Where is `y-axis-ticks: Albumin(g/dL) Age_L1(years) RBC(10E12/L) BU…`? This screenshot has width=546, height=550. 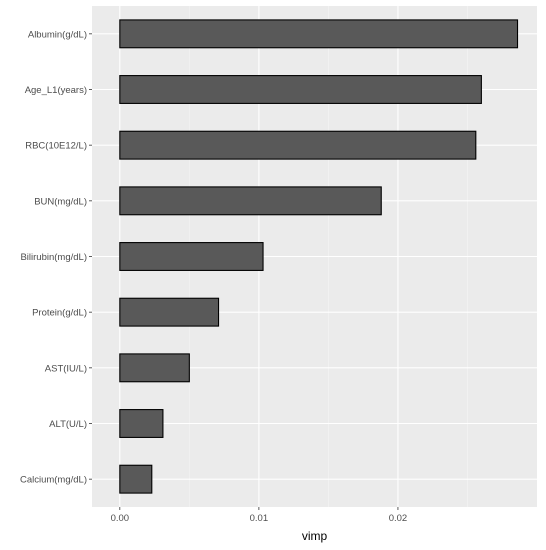
y-axis-ticks: Albumin(g/dL) Age_L1(years) RBC(10E12/L) BU… is located at coordinates (56, 257).